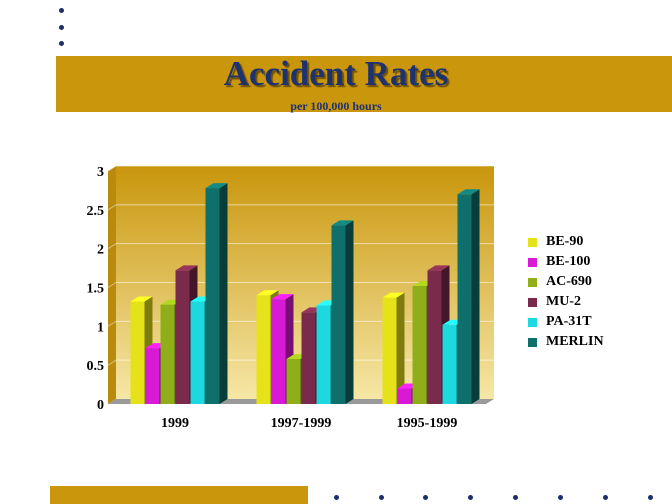 Image resolution: width=672 pixels, height=504 pixels. I want to click on y-tick-label: 3, so click(100, 172).